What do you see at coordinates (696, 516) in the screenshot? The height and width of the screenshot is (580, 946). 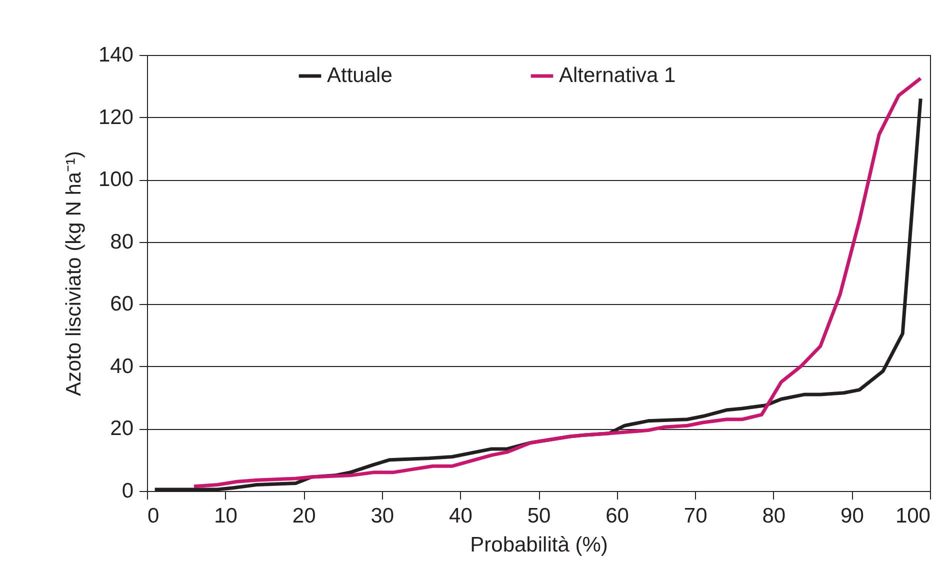 I see `x-tick-label: 70` at bounding box center [696, 516].